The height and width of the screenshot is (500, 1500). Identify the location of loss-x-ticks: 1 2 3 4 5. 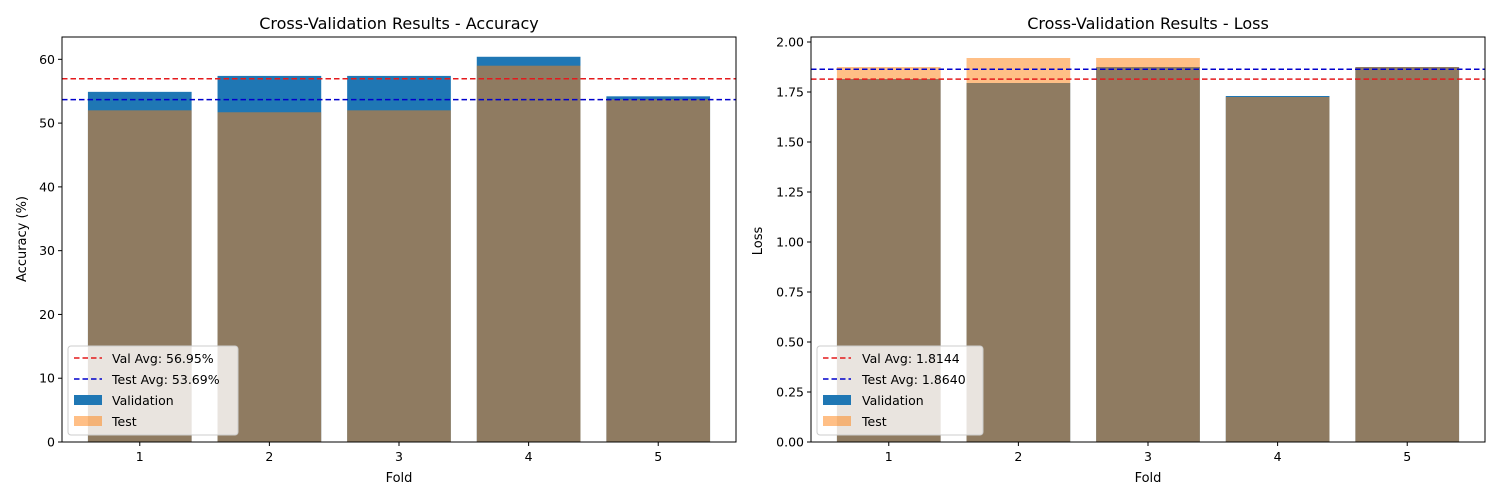
(1148, 453).